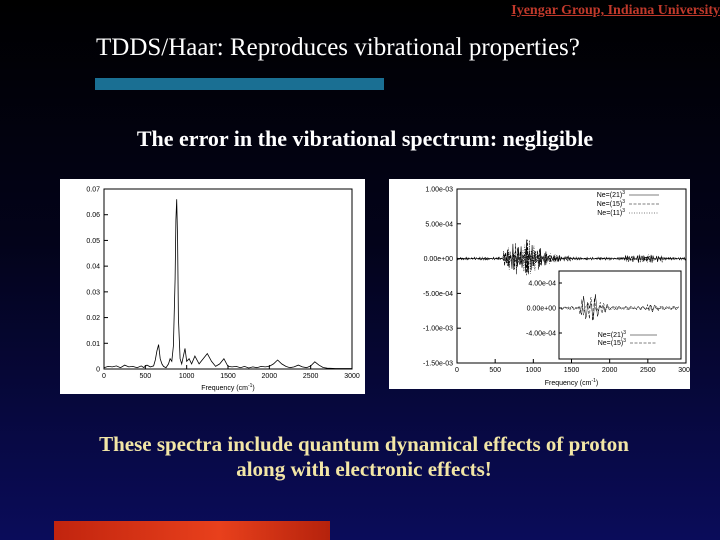 Image resolution: width=720 pixels, height=540 pixels. What do you see at coordinates (93, 215) in the screenshot?
I see `left-y-tick-label: 0.06` at bounding box center [93, 215].